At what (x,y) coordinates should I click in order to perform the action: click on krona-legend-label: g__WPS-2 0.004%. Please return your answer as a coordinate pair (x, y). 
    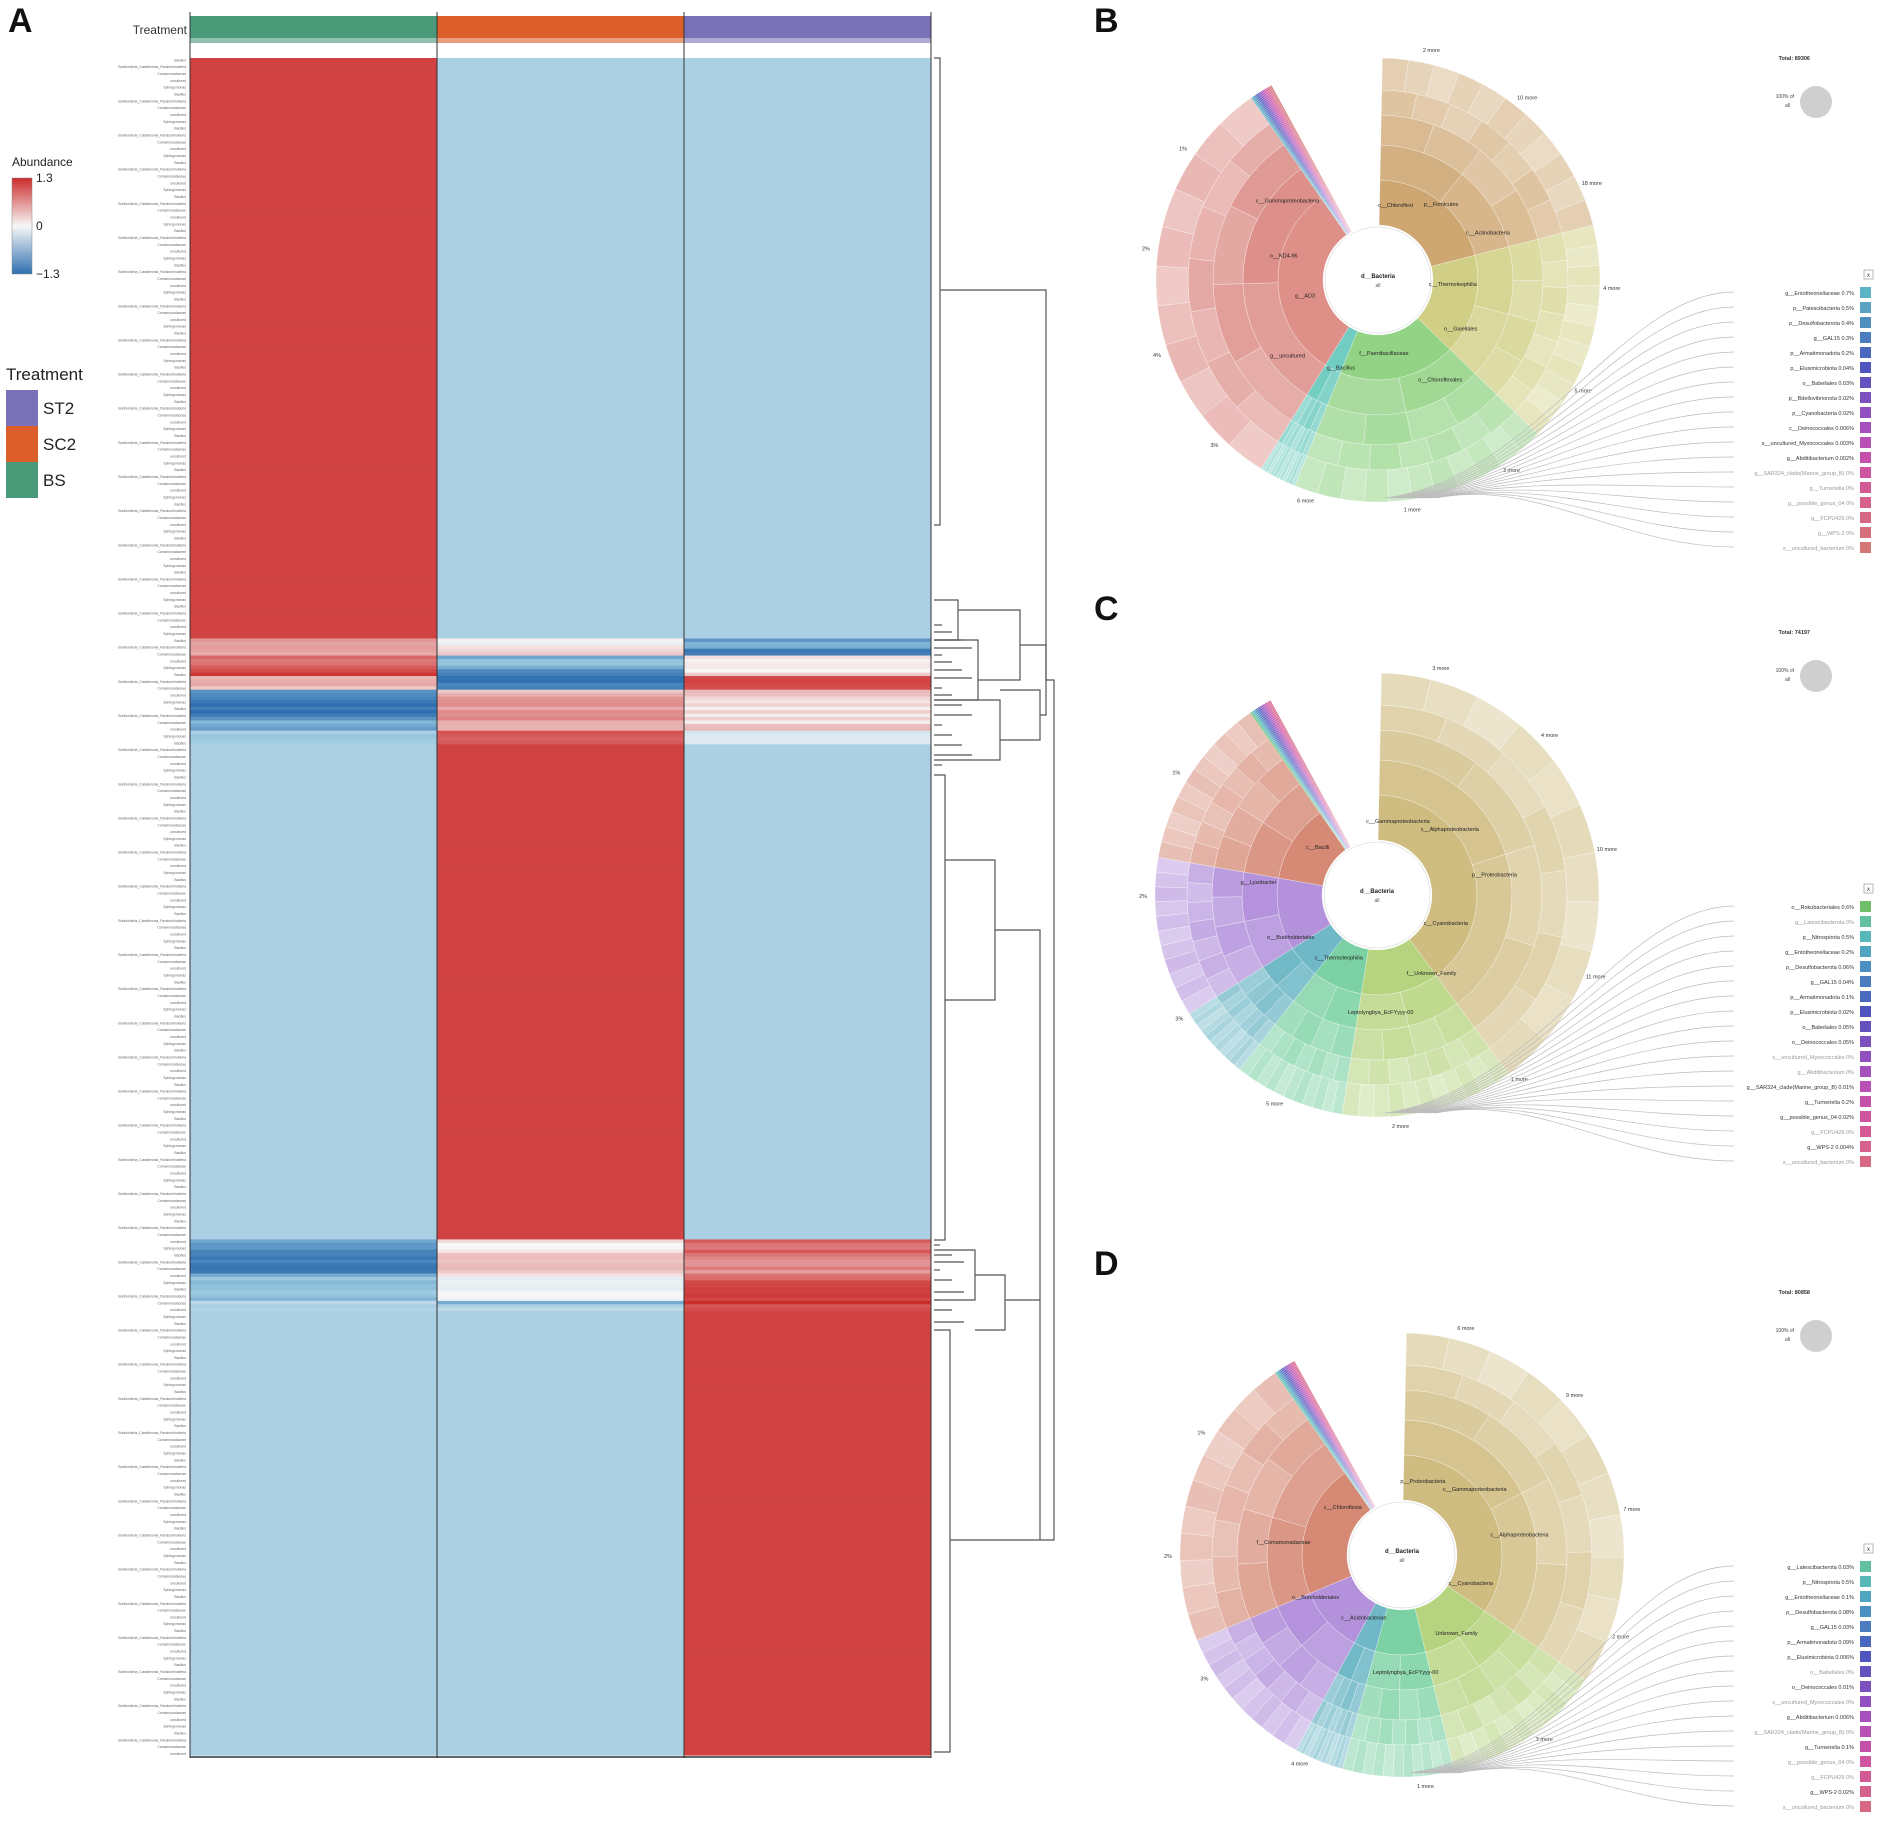
    Looking at the image, I should click on (1830, 1148).